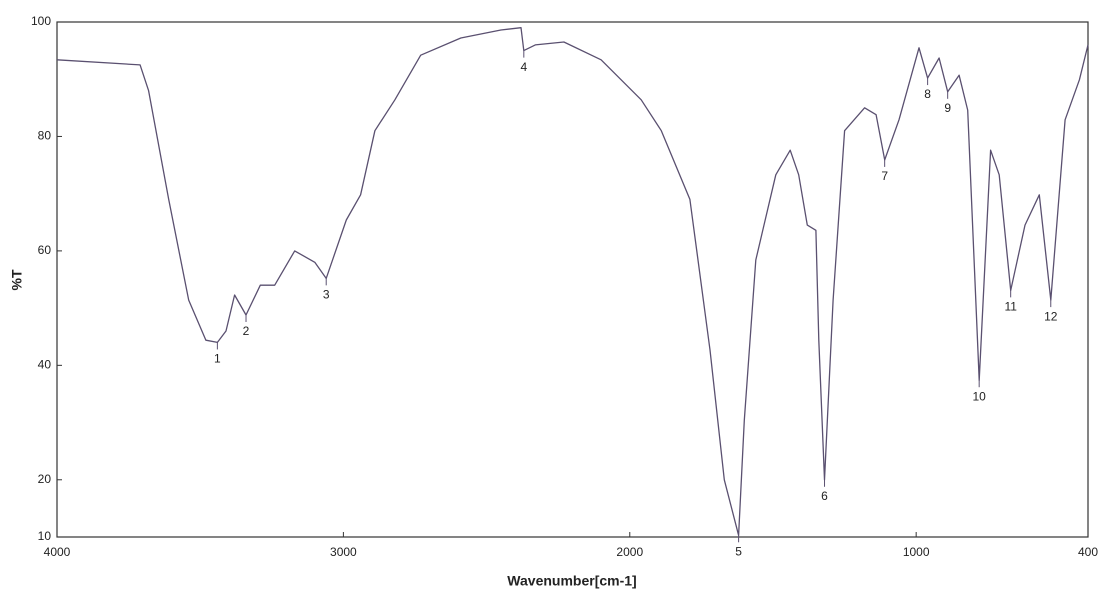 Image resolution: width=1100 pixels, height=599 pixels. Describe the element at coordinates (246, 331) in the screenshot. I see `peak-label: 2` at that location.